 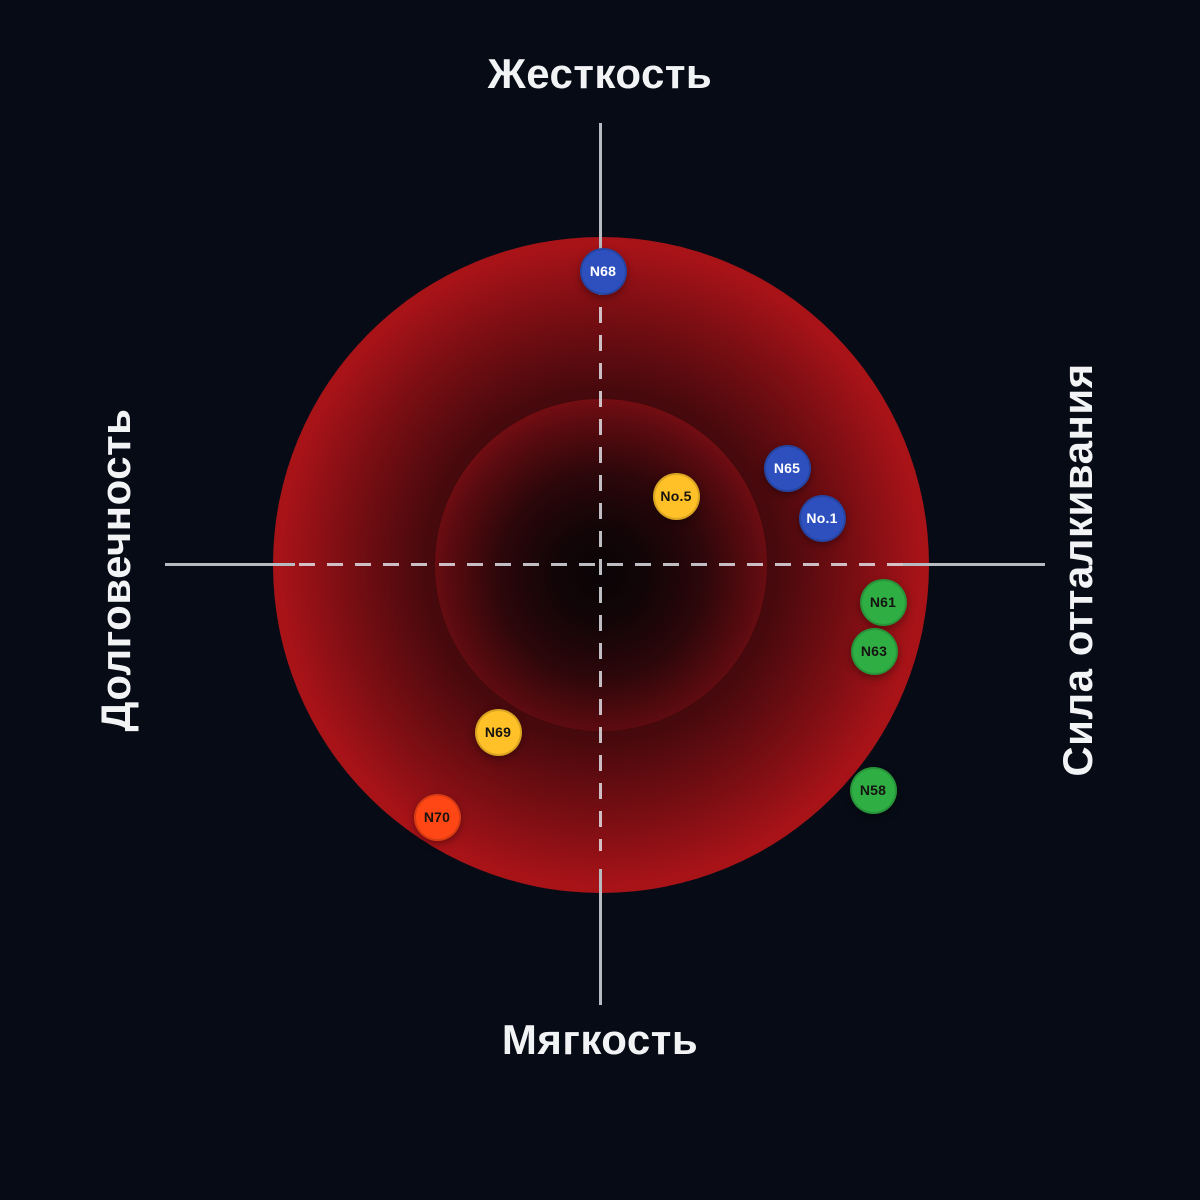 I want to click on vertical-axis-line-bottom, so click(x=600, y=937).